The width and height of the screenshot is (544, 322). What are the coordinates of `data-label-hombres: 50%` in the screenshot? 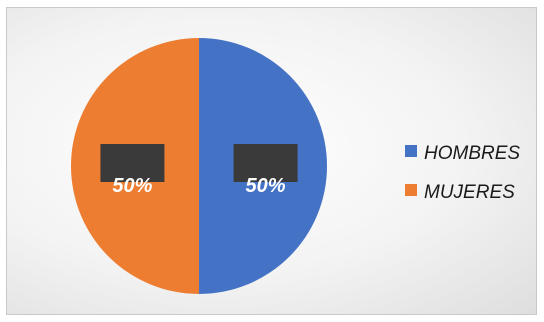 It's located at (266, 186).